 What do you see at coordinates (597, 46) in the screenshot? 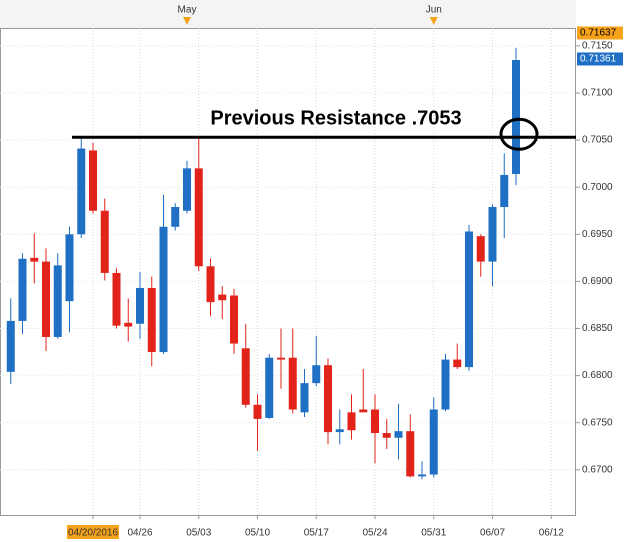
I see `y-tick-label: 0.7150` at bounding box center [597, 46].